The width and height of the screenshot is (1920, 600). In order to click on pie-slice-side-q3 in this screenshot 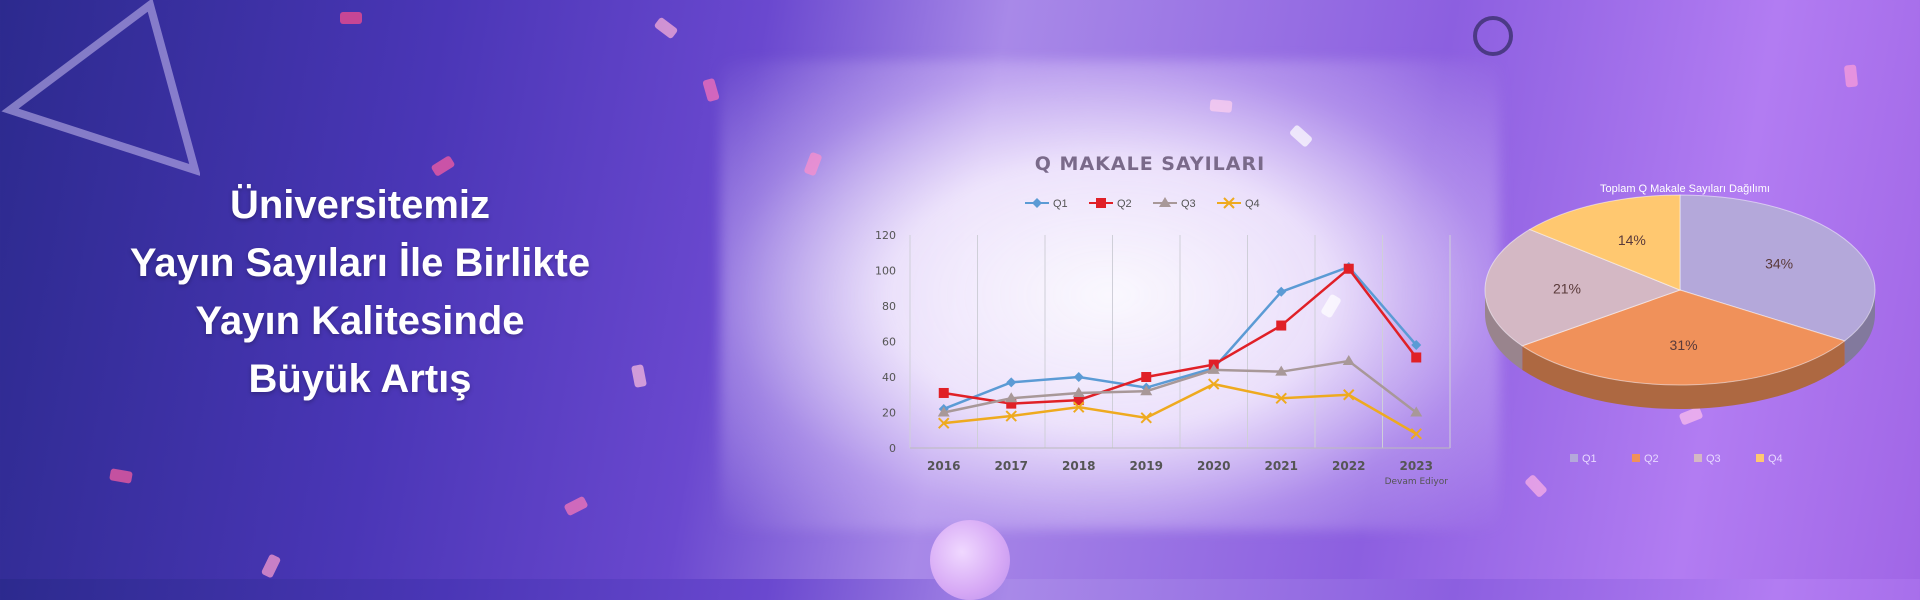, I will do `click(1504, 330)`.